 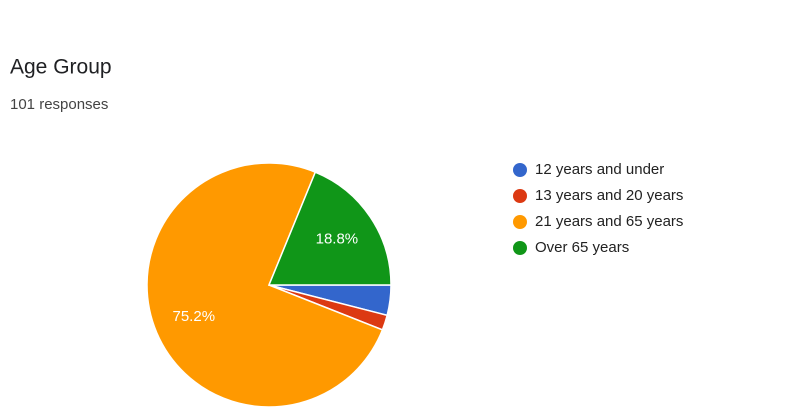 What do you see at coordinates (609, 221) in the screenshot?
I see `legend-label: 21 years and 65 years` at bounding box center [609, 221].